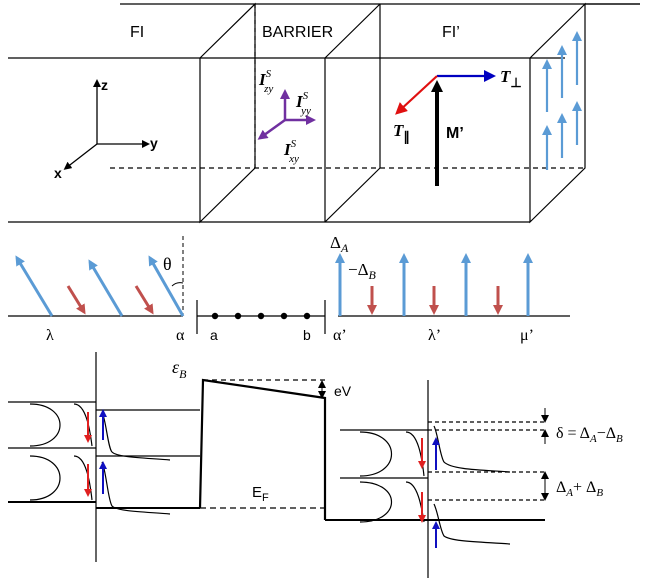  What do you see at coordinates (180, 335) in the screenshot?
I see `site-label-alpha: α` at bounding box center [180, 335].